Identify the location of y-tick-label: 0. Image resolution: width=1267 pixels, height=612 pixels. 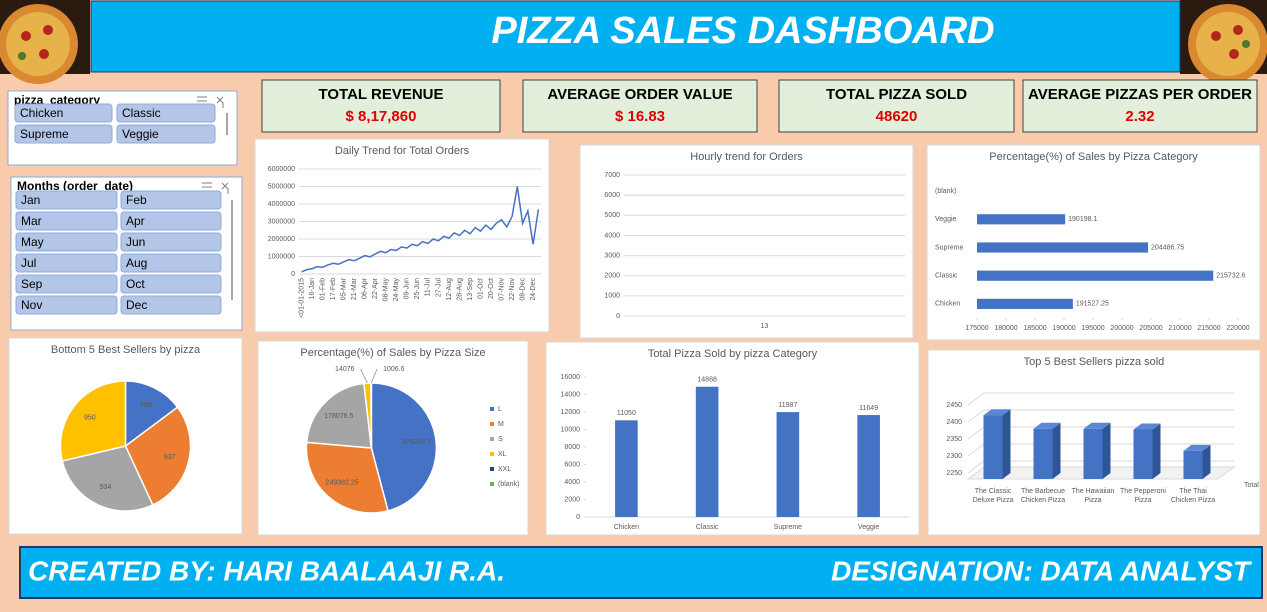
(578, 517).